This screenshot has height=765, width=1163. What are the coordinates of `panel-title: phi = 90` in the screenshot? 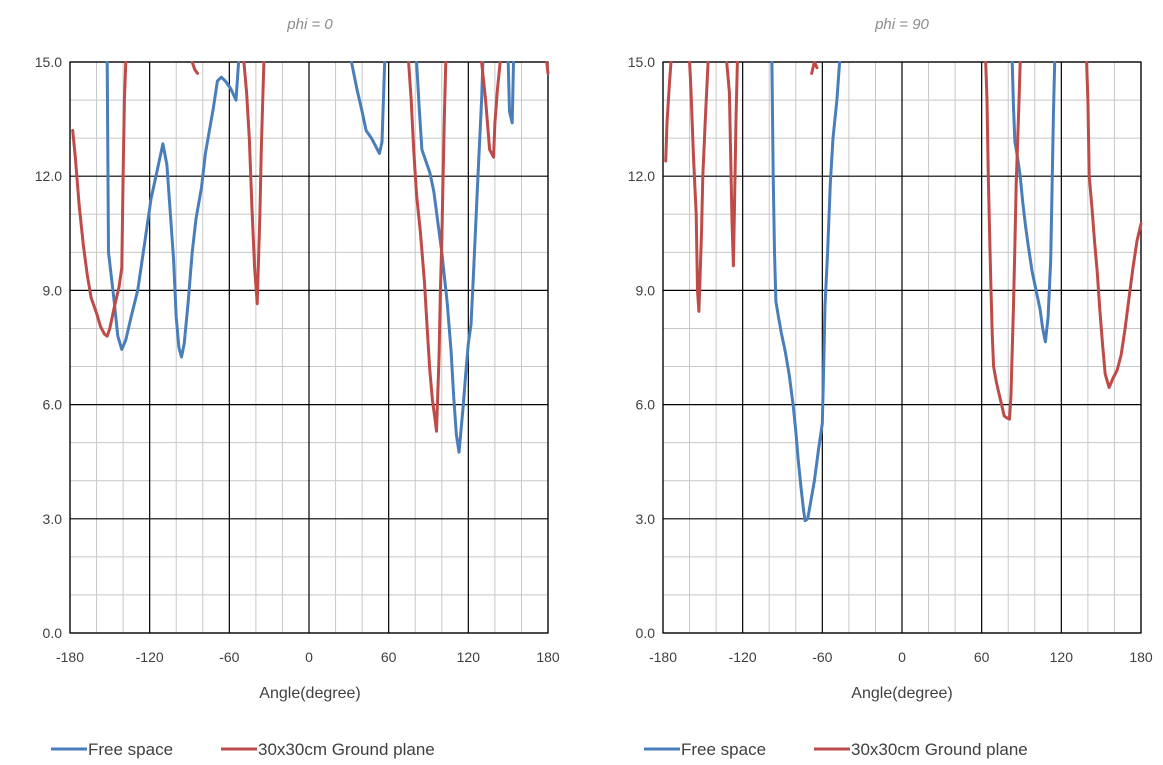 It's located at (901, 24).